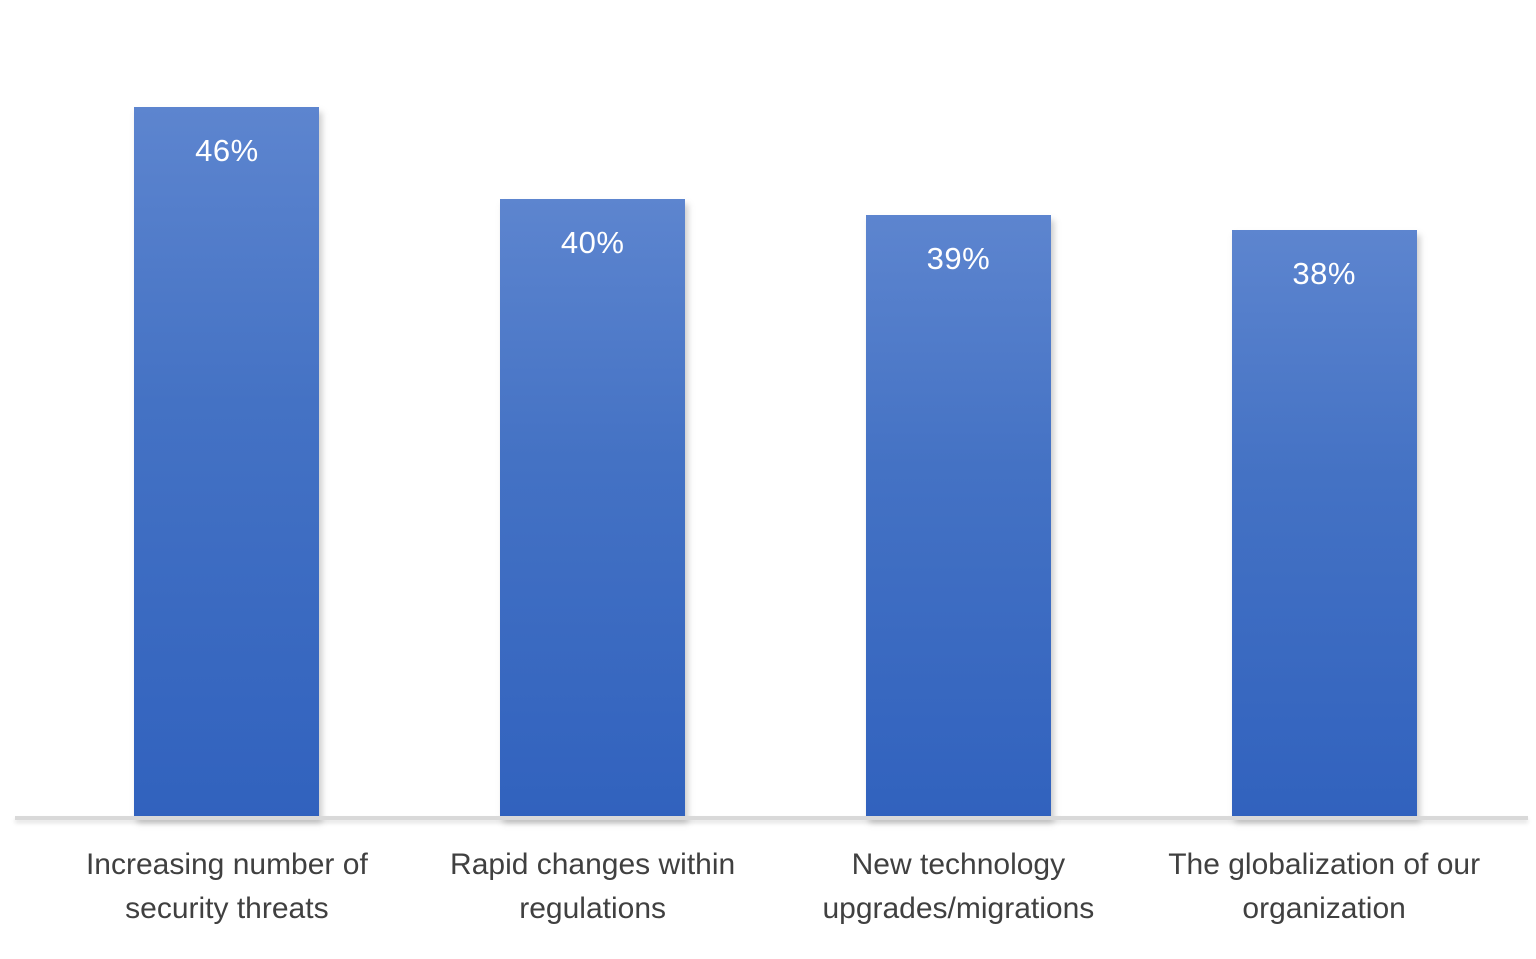 The width and height of the screenshot is (1536, 959). What do you see at coordinates (958, 258) in the screenshot?
I see `bar-data-label: 39%` at bounding box center [958, 258].